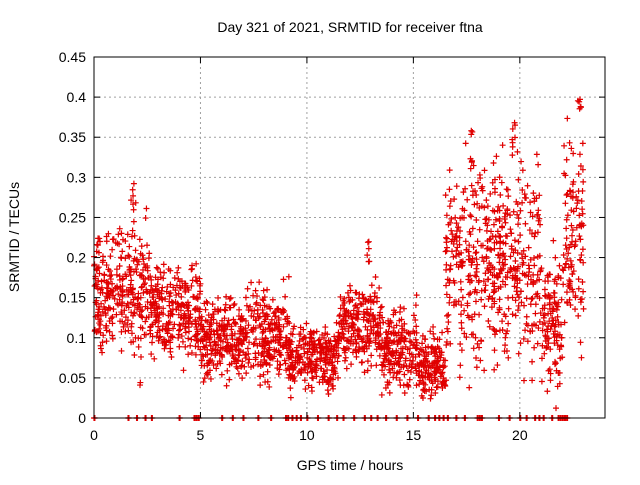  I want to click on y-tick-label: 0.3, so click(77, 177).